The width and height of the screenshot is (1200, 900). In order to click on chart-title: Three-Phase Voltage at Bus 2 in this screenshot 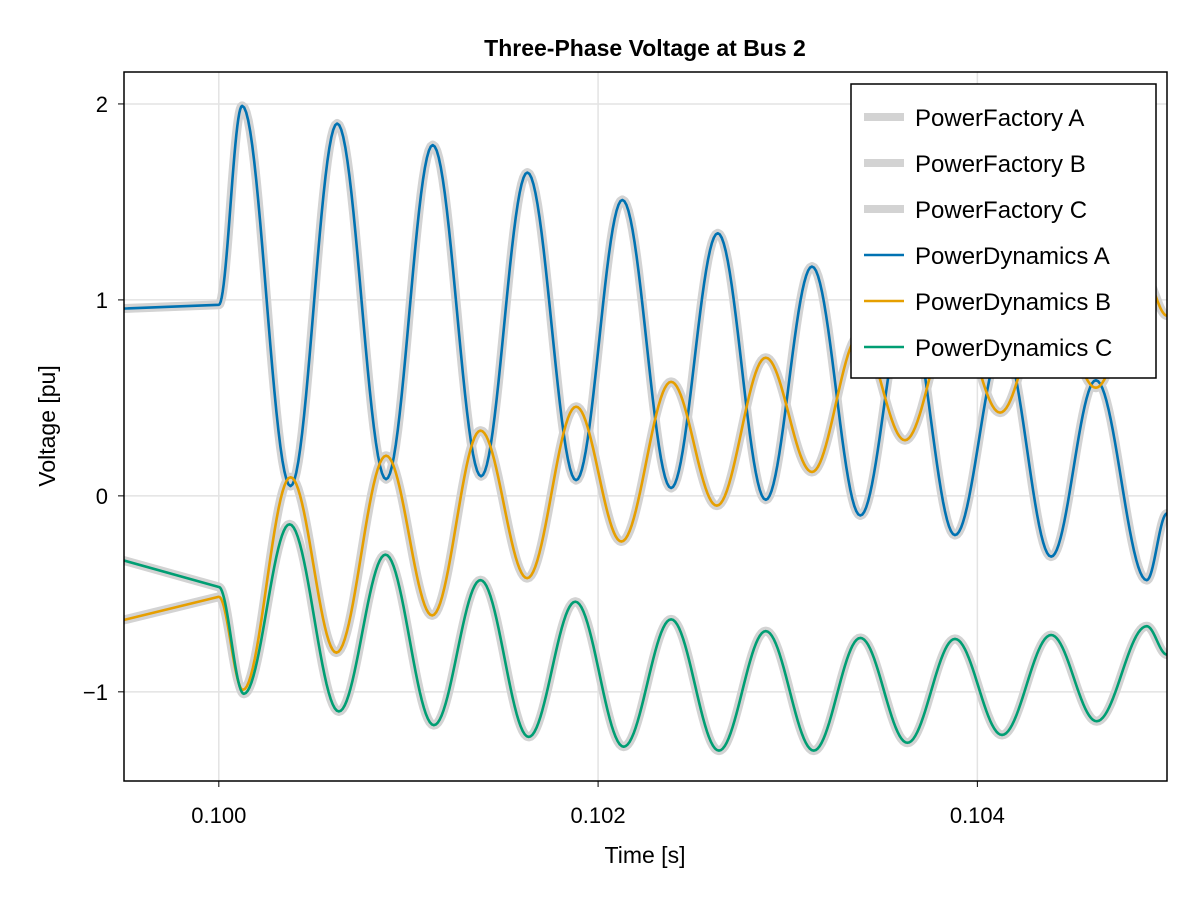, I will do `click(645, 48)`.